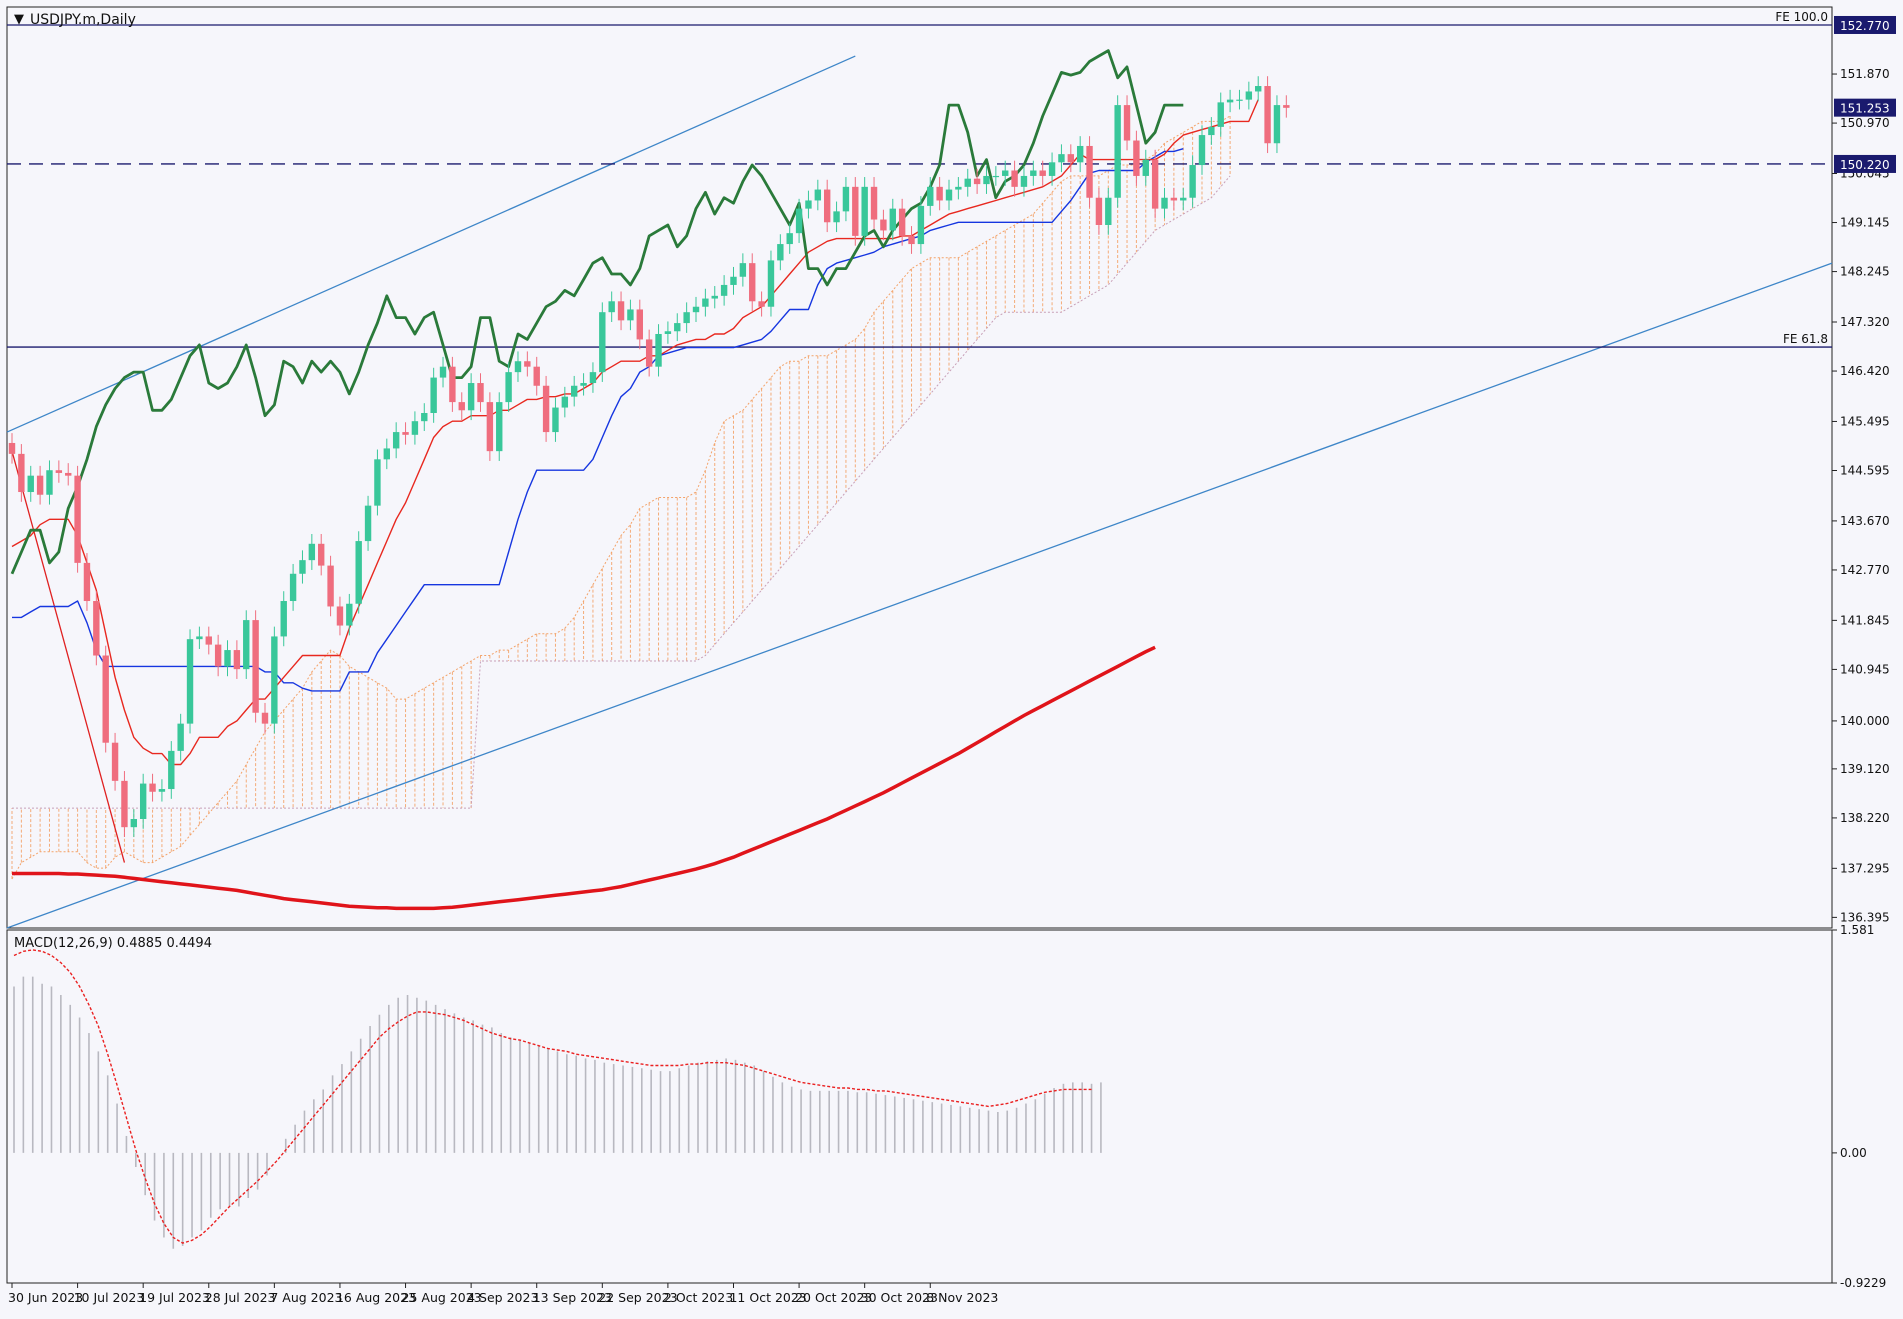 The width and height of the screenshot is (1903, 1319). What do you see at coordinates (767, 1297) in the screenshot?
I see `date-tick-label: 11 Oct 2023` at bounding box center [767, 1297].